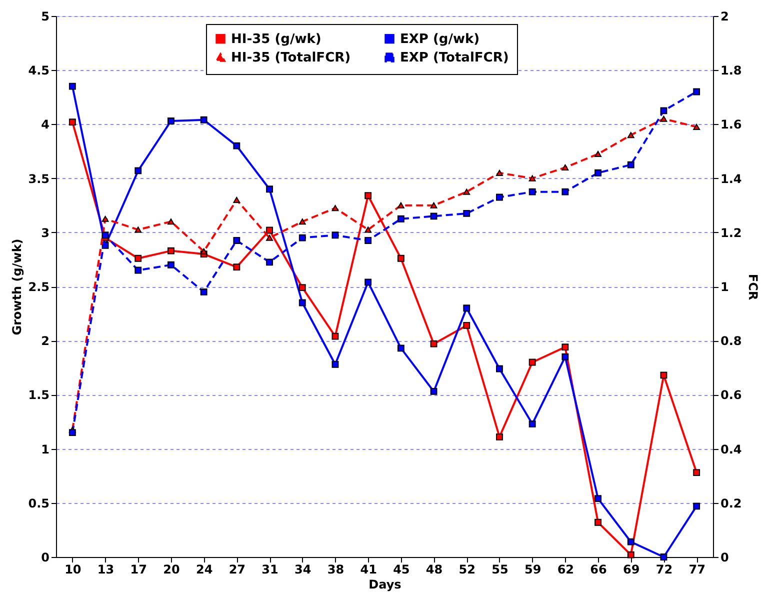  I want to click on y-tick-label: 3.5, so click(39, 179).